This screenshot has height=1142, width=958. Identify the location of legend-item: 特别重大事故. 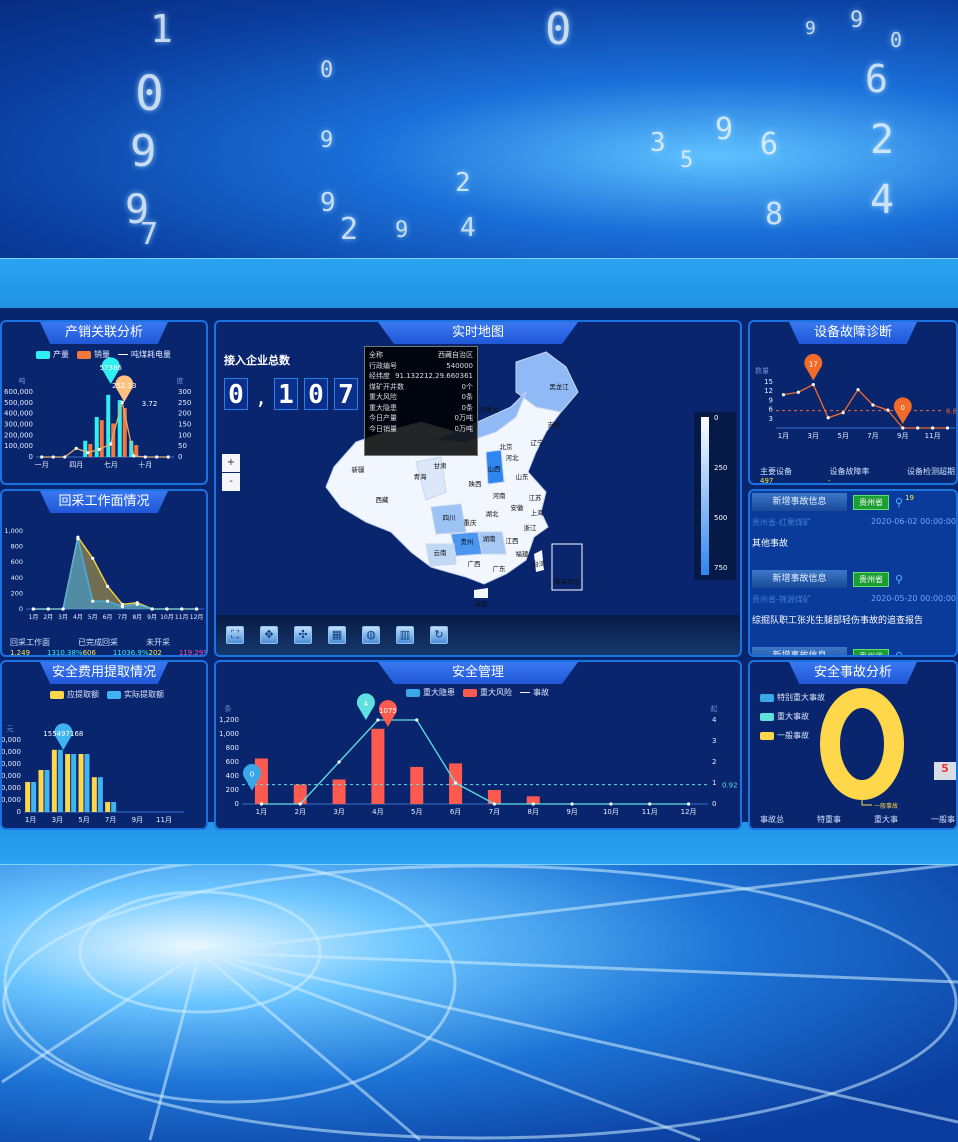
(792, 697).